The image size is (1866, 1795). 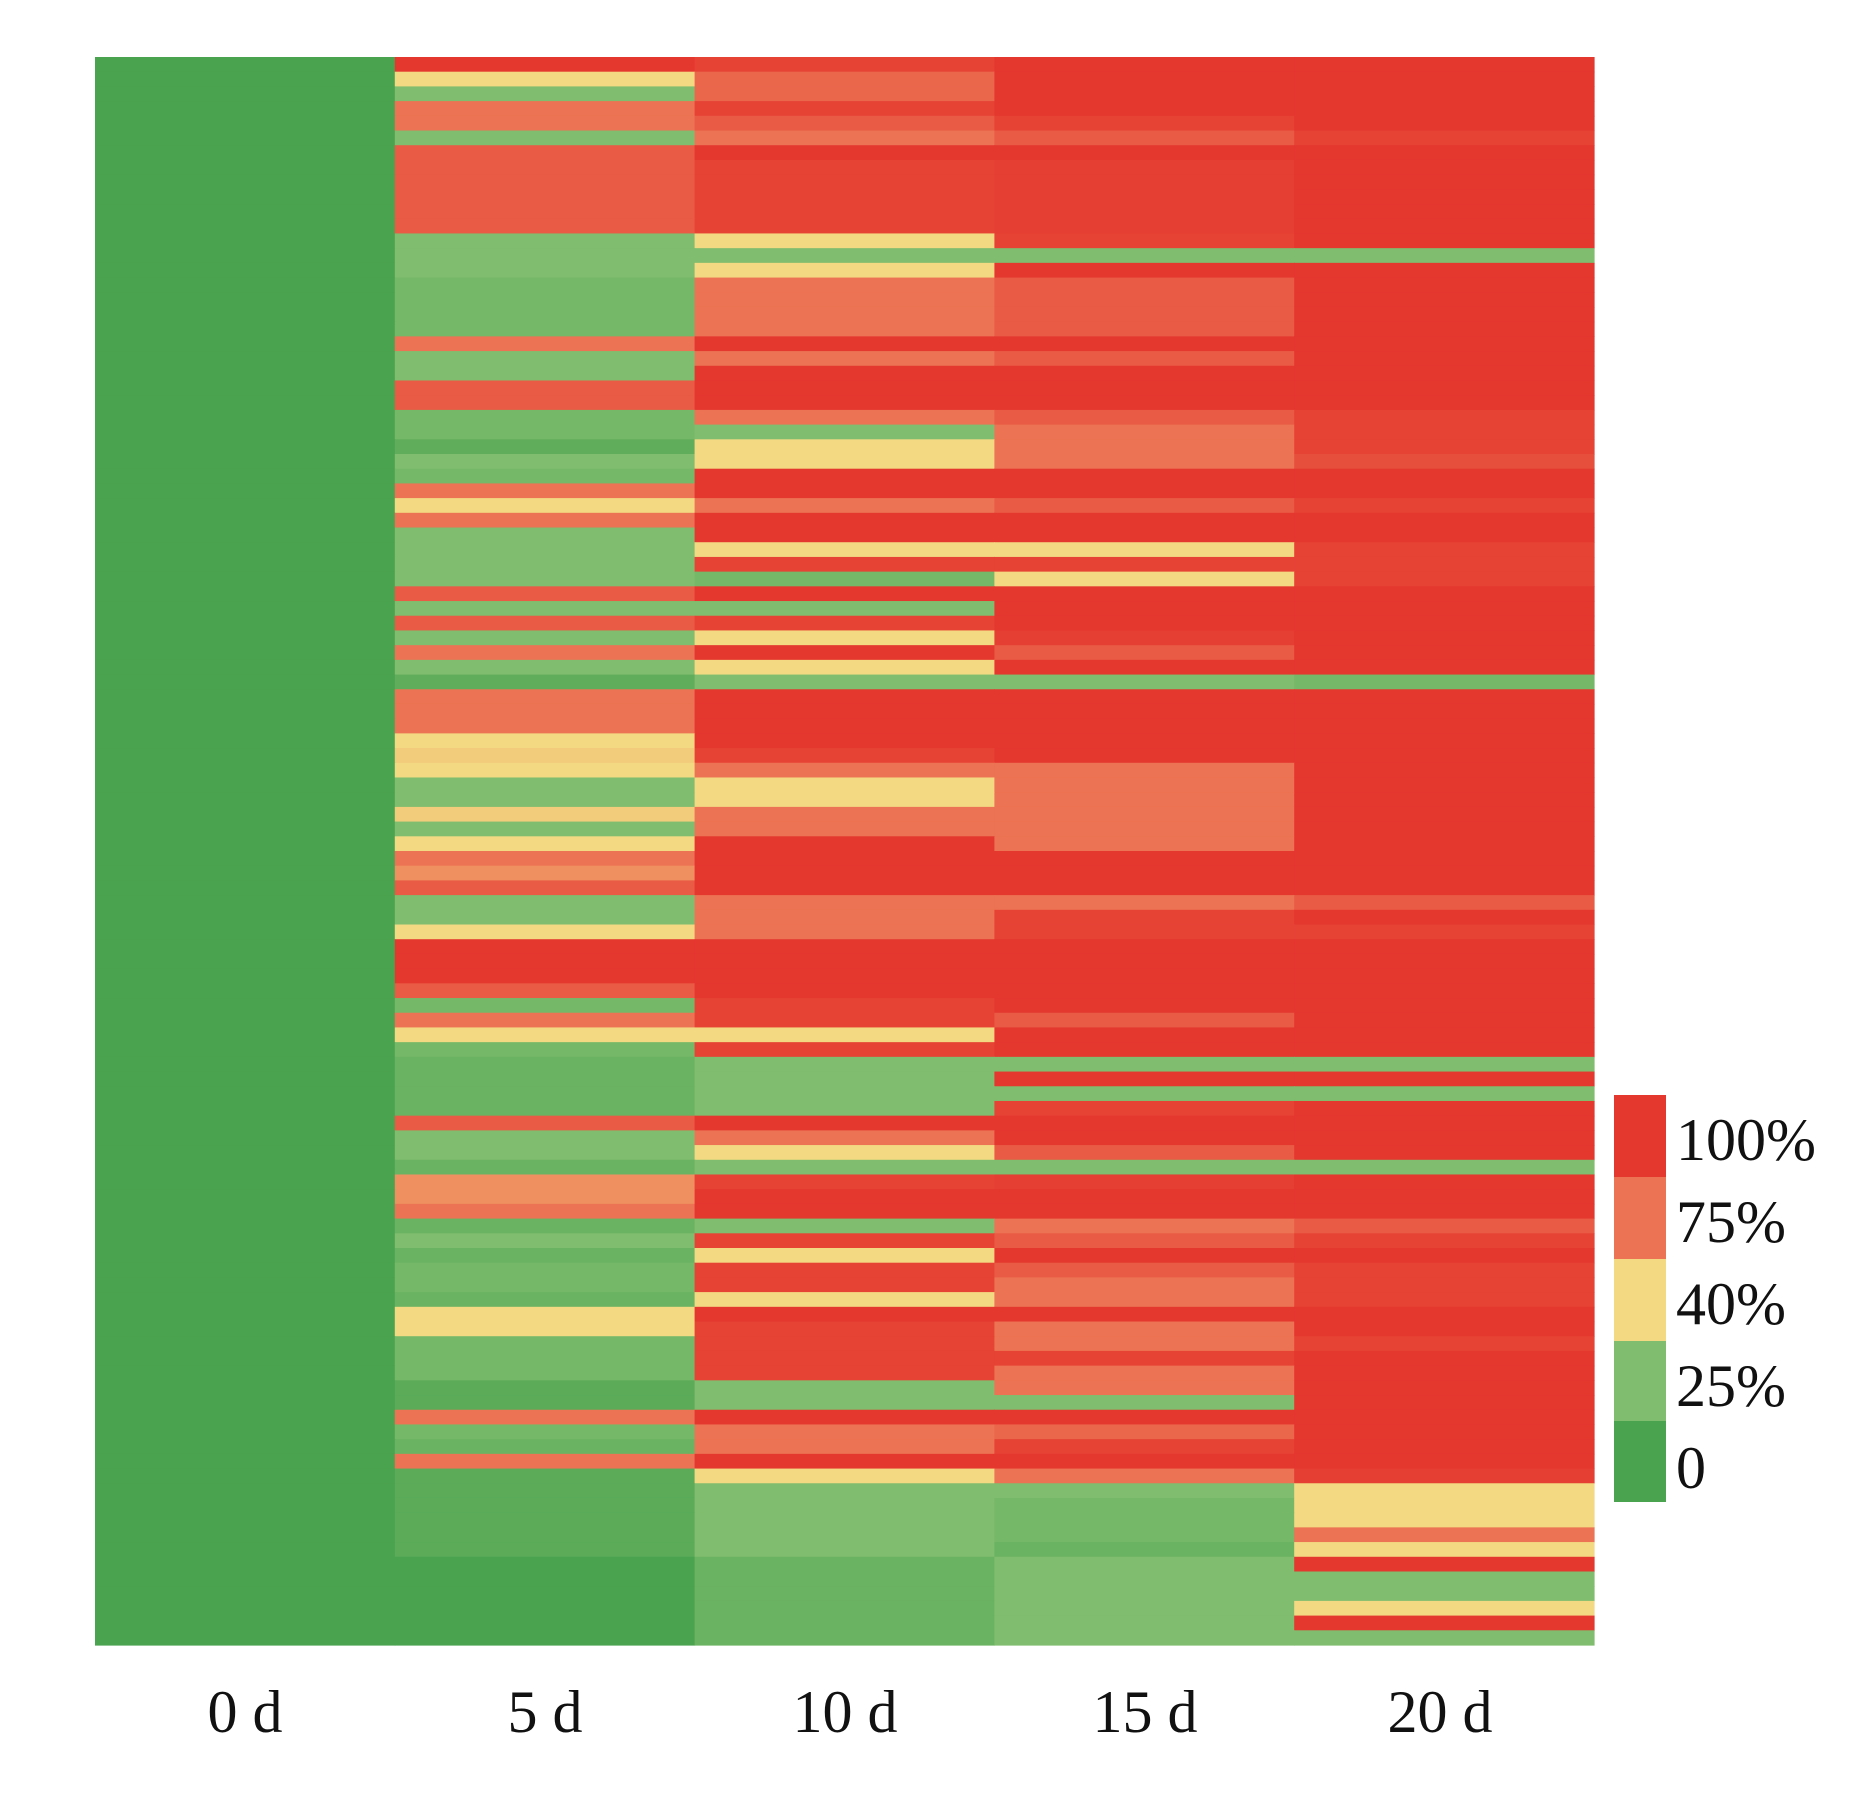 What do you see at coordinates (545, 1712) in the screenshot?
I see `x-tick-label: 5 d` at bounding box center [545, 1712].